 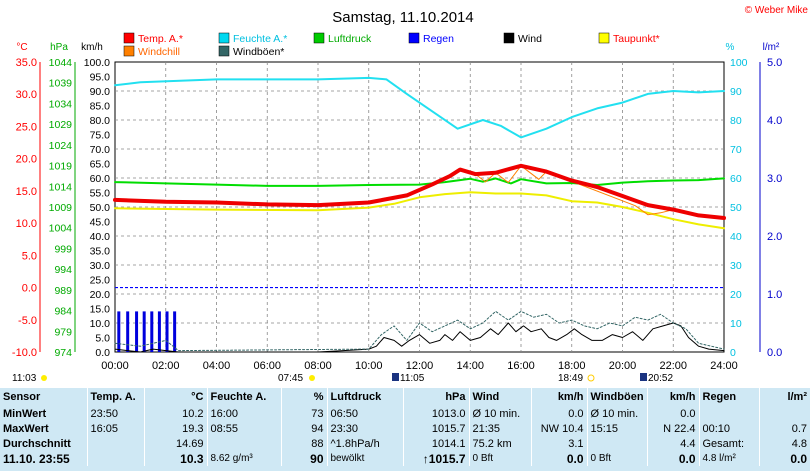 I want to click on legend-swatch-windchill, so click(x=129, y=51).